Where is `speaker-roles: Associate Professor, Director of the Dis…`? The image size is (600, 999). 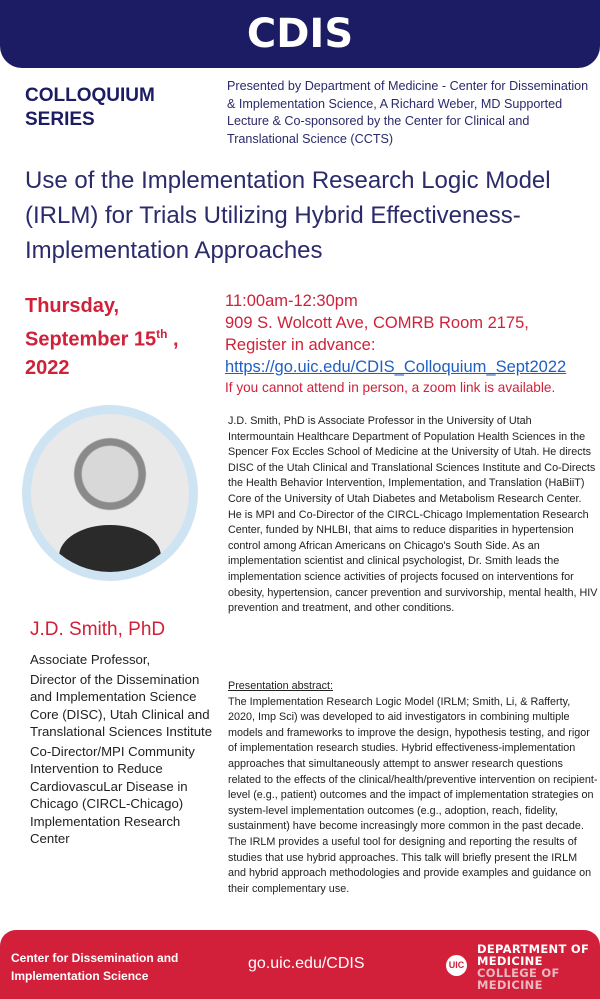 speaker-roles: Associate Professor, Director of the Dis… is located at coordinates (122, 750).